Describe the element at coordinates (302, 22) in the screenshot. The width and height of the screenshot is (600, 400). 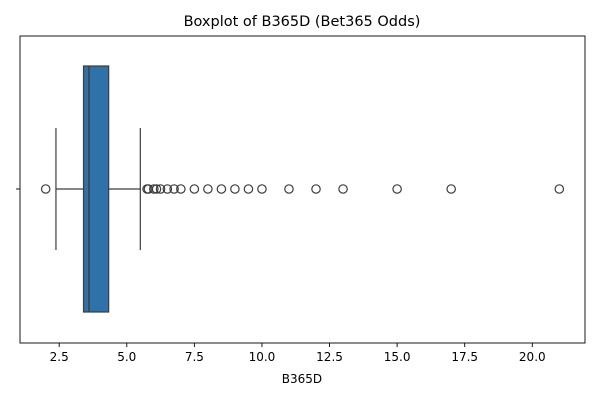
I see `chart-title: Boxplot of B365D (Bet365 Odds)` at that location.